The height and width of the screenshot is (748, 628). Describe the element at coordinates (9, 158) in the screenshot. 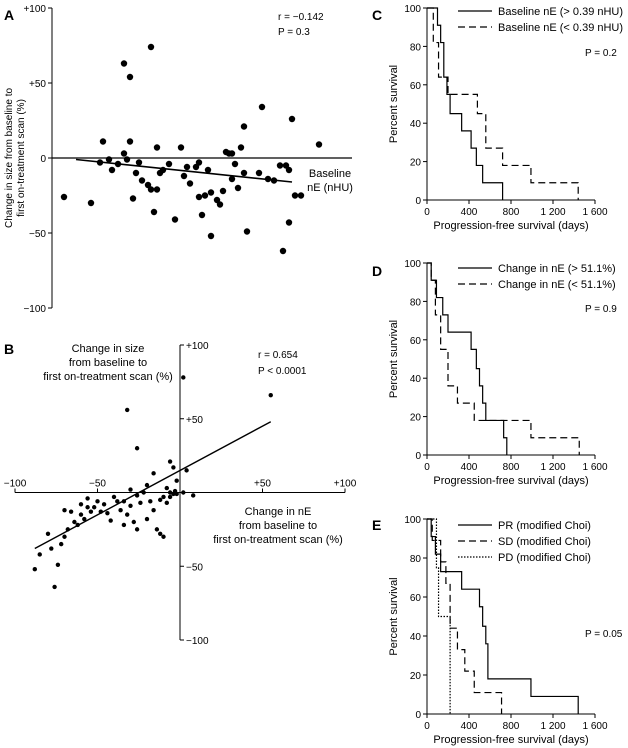

I see `y-axis-label: Change in size from baseline to` at that location.